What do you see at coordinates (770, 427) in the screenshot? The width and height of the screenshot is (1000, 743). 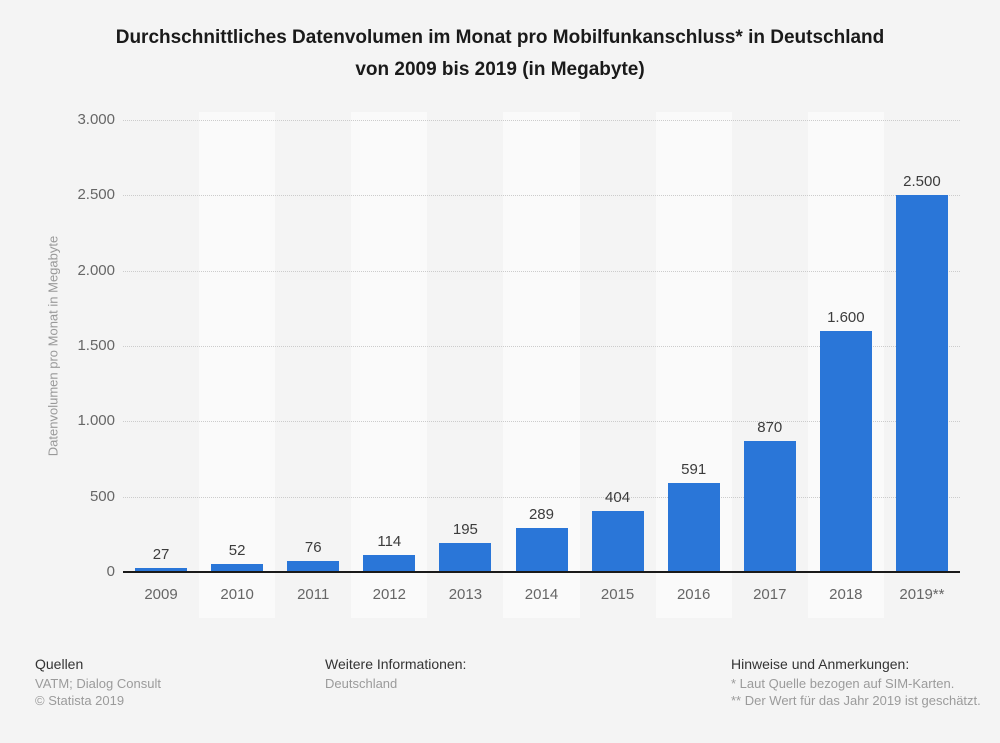 I see `value-label-2017: 870` at bounding box center [770, 427].